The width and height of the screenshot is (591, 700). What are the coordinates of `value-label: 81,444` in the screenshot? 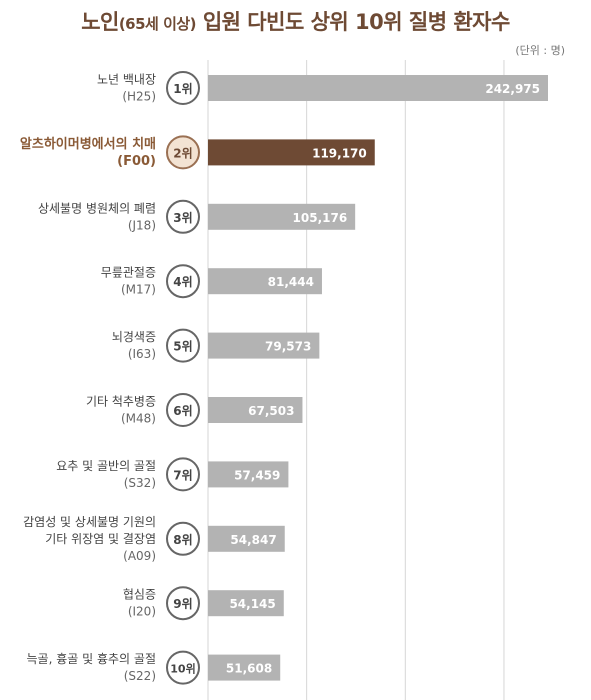 It's located at (291, 282).